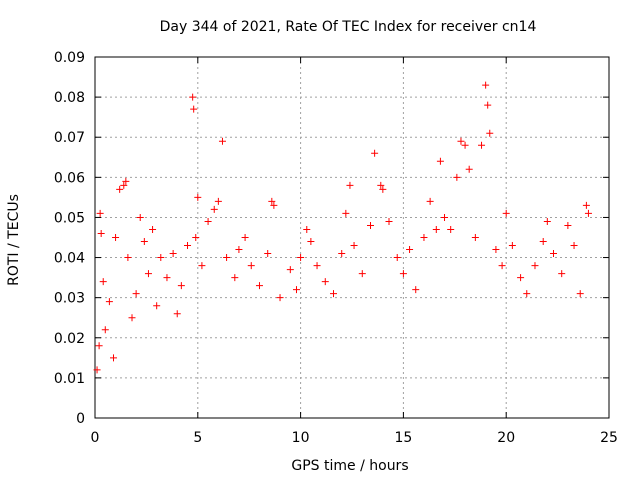 The image size is (640, 480). What do you see at coordinates (14, 240) in the screenshot?
I see `y-axis-label: ROTI / TECUs` at bounding box center [14, 240].